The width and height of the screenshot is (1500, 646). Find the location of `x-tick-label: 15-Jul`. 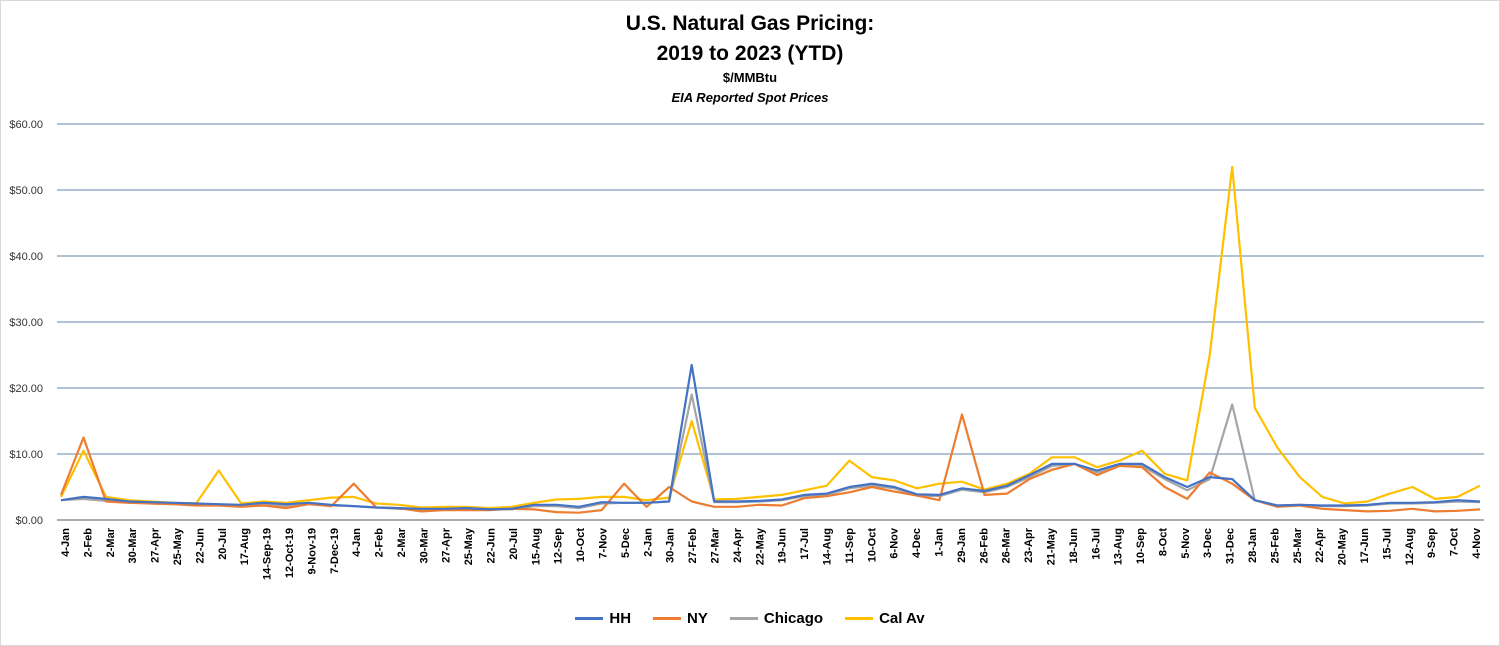

x-tick-label: 15-Jul is located at coordinates (1387, 544).